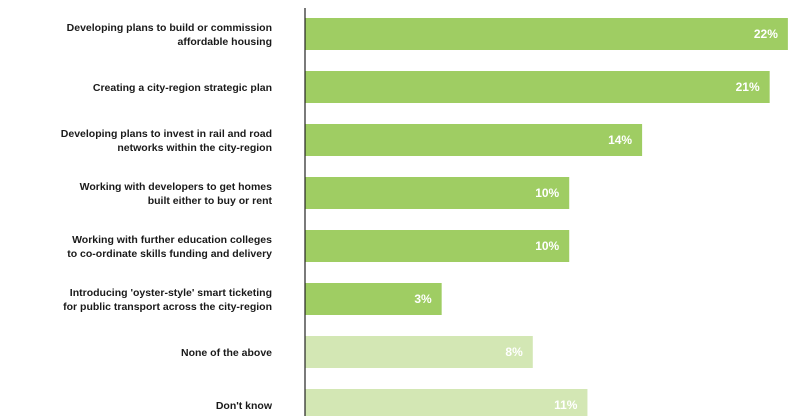 This screenshot has width=797, height=416. I want to click on value-label-7: 8%, so click(514, 352).